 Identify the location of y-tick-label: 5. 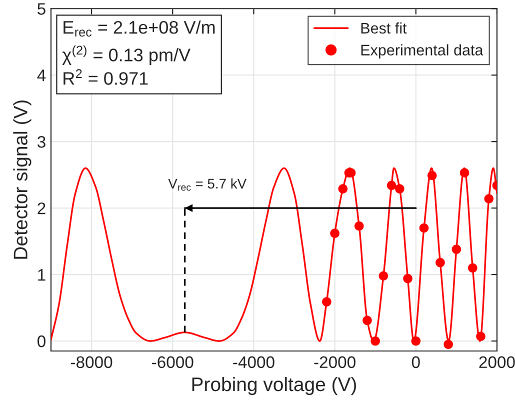
(42, 9).